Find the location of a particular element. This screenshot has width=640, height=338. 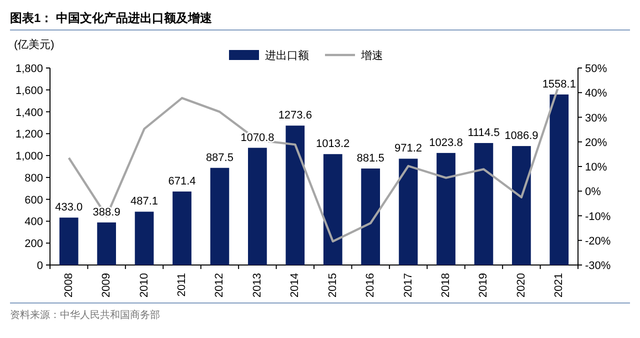

data-label: 1023.8 is located at coordinates (446, 142).